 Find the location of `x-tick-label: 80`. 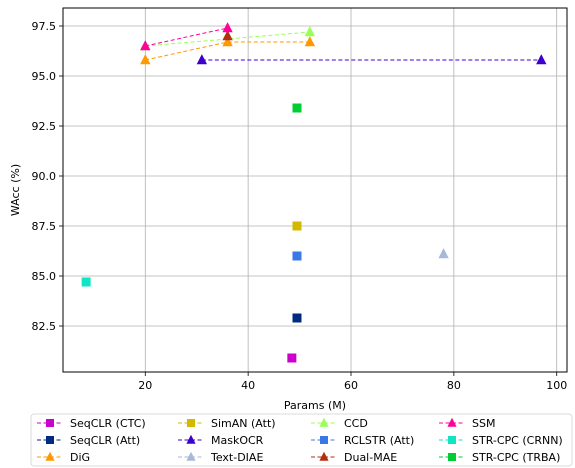

x-tick-label: 80 is located at coordinates (454, 385).